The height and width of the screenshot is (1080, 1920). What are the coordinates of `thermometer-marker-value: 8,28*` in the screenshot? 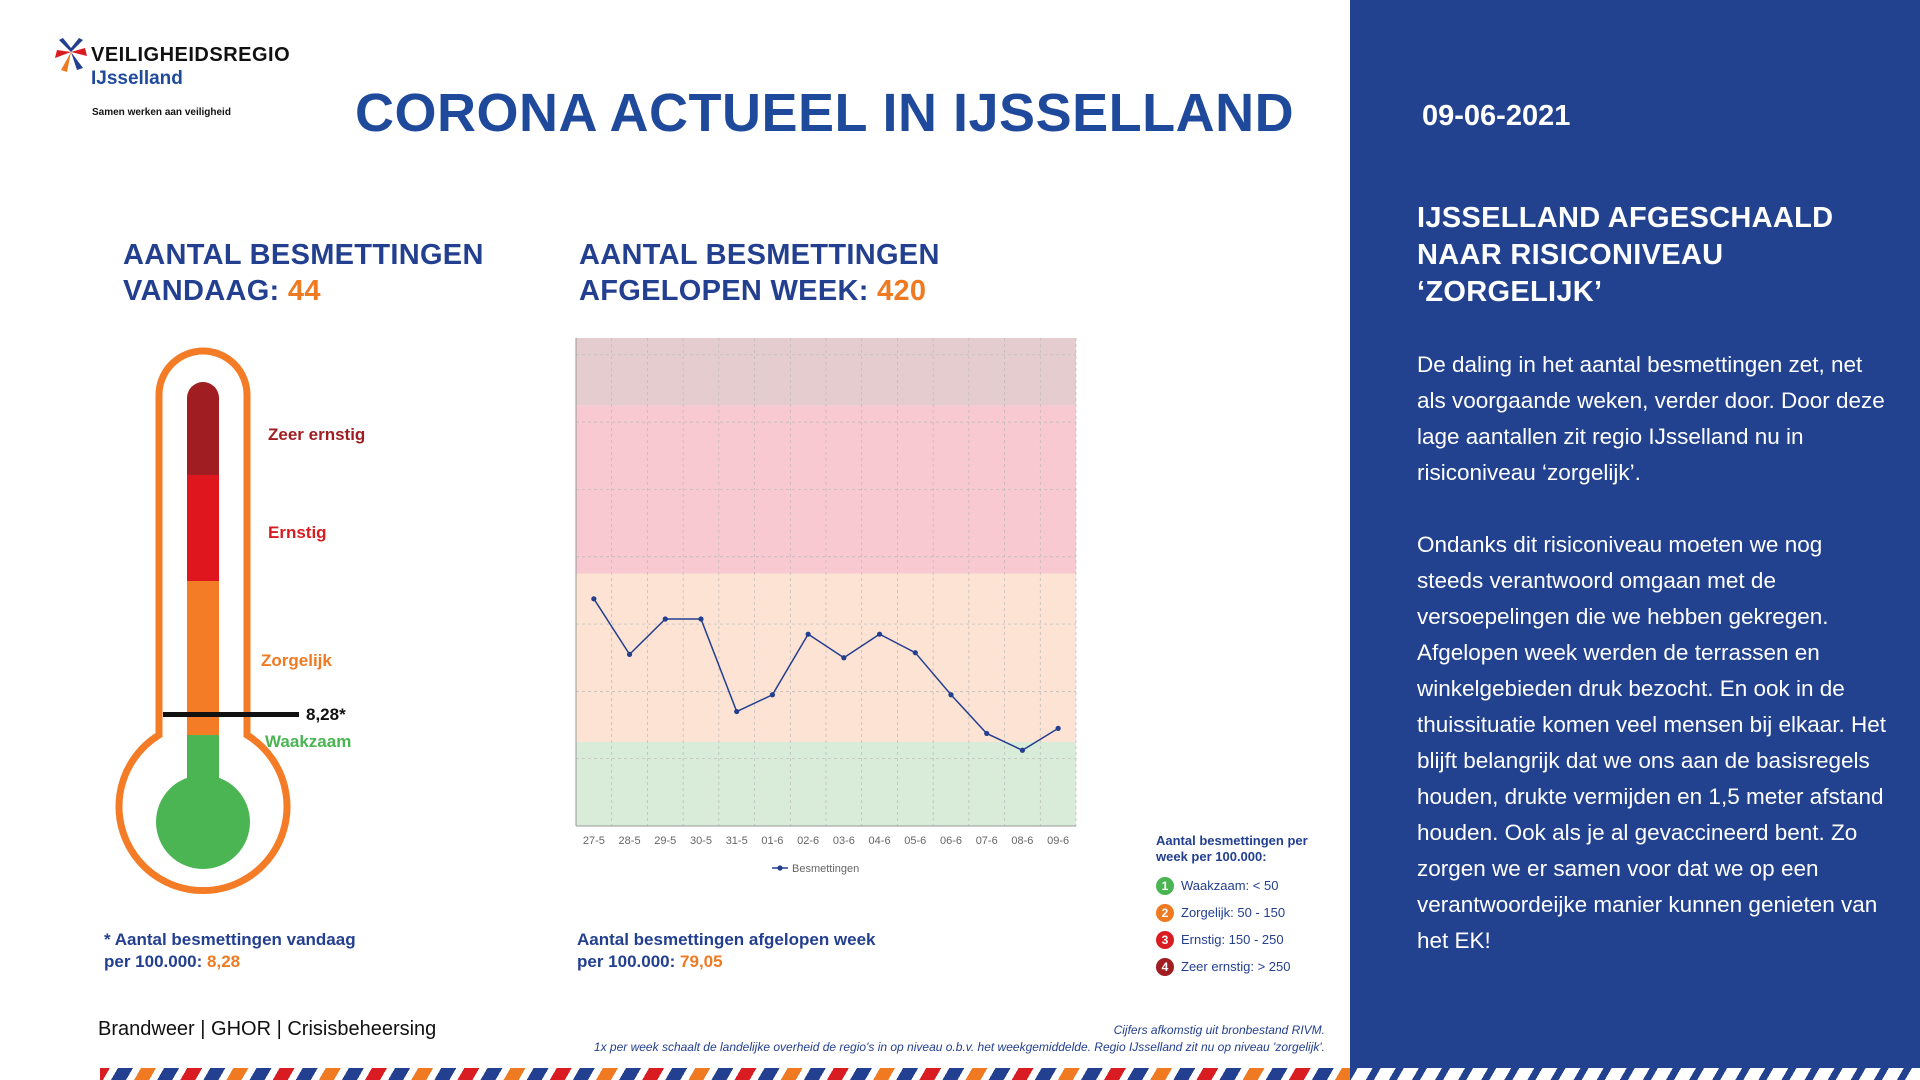 It's located at (326, 714).